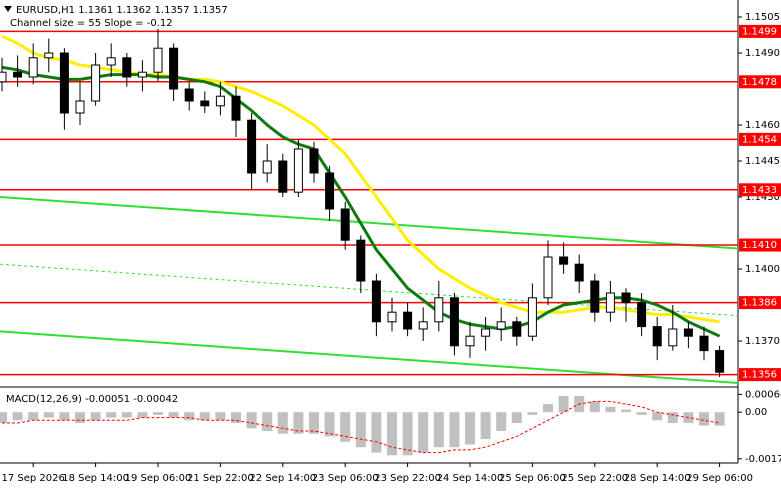 This screenshot has width=781, height=489. Describe the element at coordinates (763, 394) in the screenshot. I see `y-tick-label: 0.00066` at that location.